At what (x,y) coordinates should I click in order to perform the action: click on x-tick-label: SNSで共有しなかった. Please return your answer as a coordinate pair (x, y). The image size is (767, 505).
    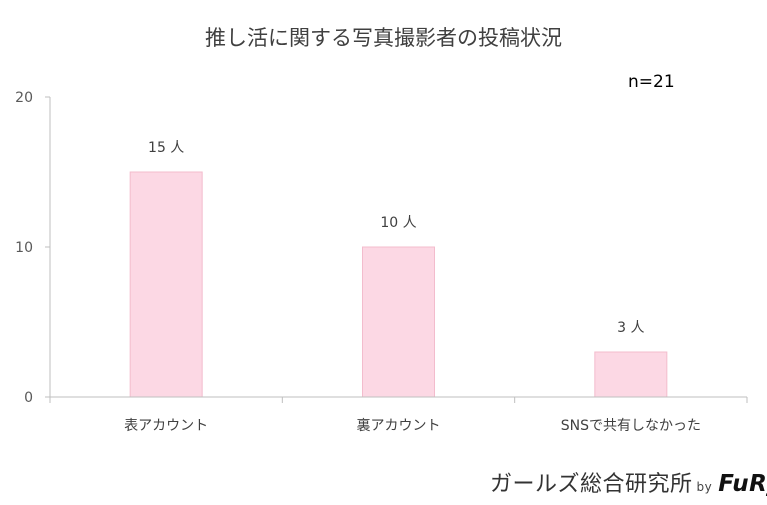
    Looking at the image, I should click on (631, 426).